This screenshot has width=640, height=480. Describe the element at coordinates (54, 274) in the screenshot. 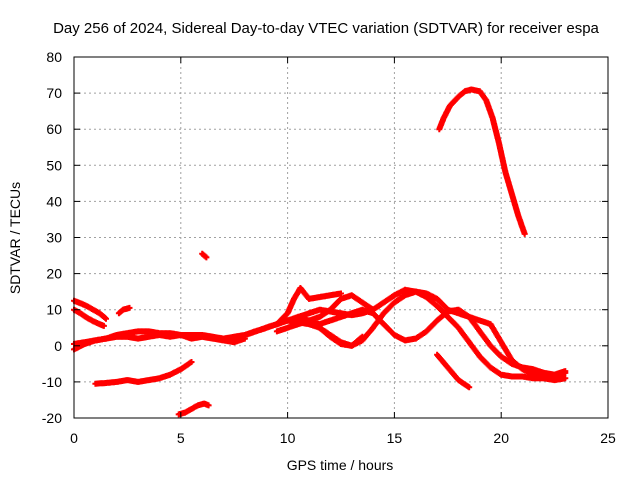

I see `y-tick-label: 20` at that location.